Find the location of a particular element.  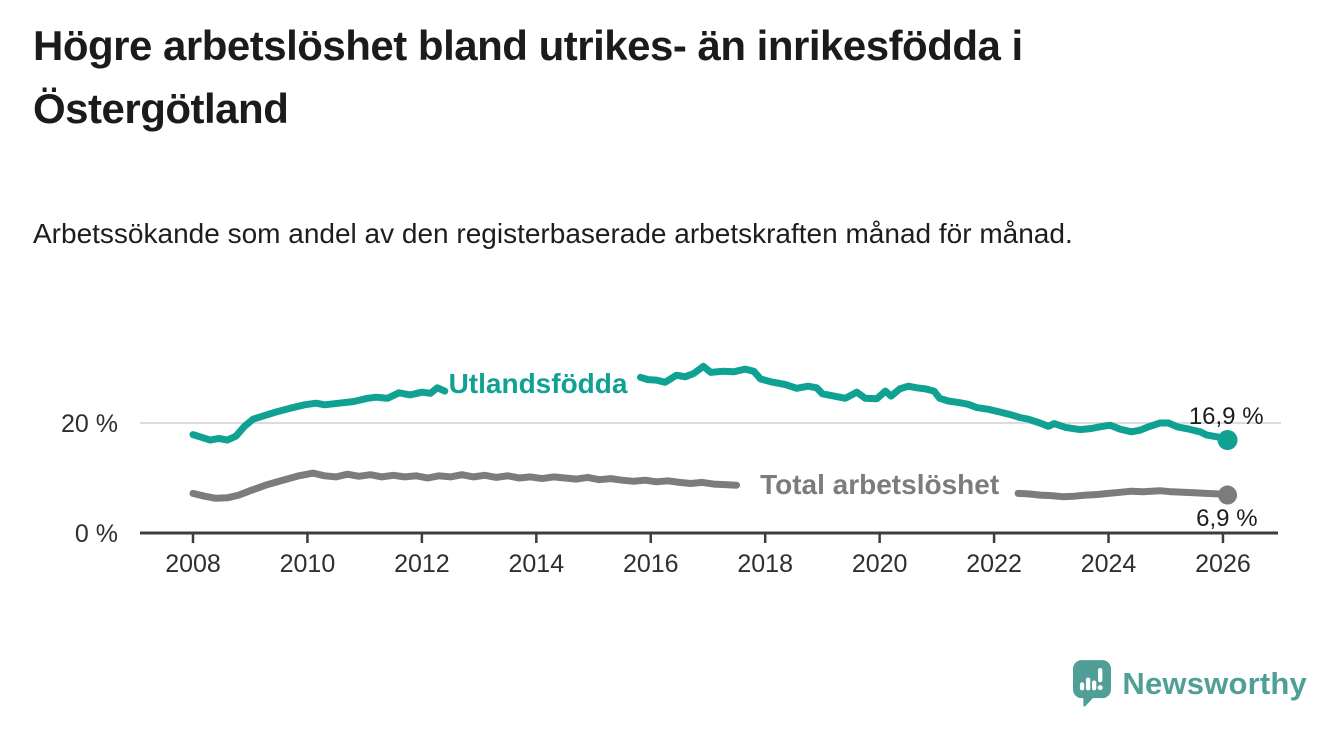

y-tick-label: 0 % is located at coordinates (96, 534).